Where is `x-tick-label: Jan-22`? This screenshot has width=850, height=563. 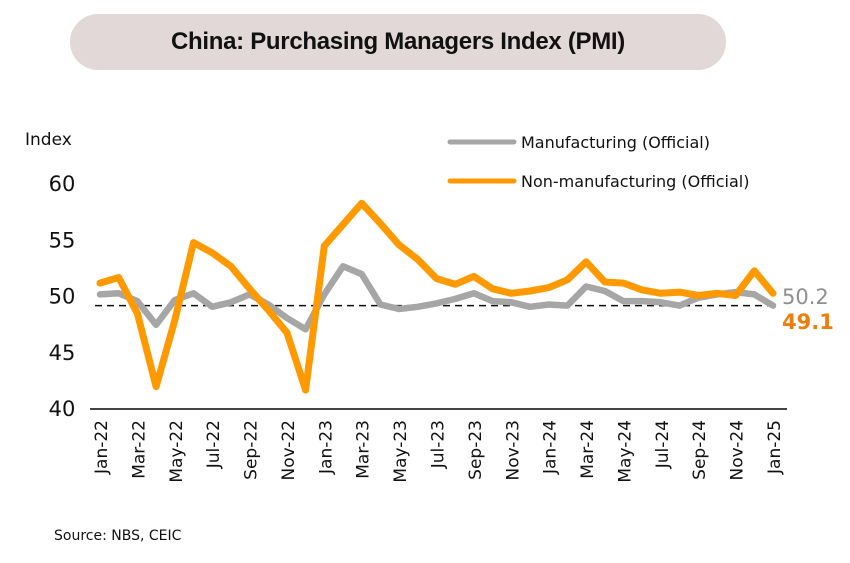
x-tick-label: Jan-22 is located at coordinates (102, 447).